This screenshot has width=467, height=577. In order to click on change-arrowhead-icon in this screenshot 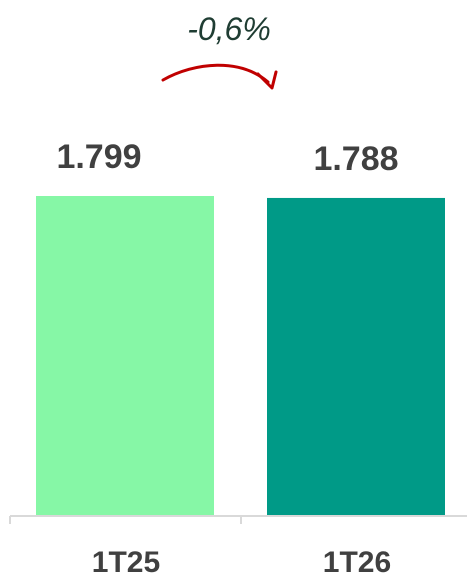, I will do `click(267, 80)`.